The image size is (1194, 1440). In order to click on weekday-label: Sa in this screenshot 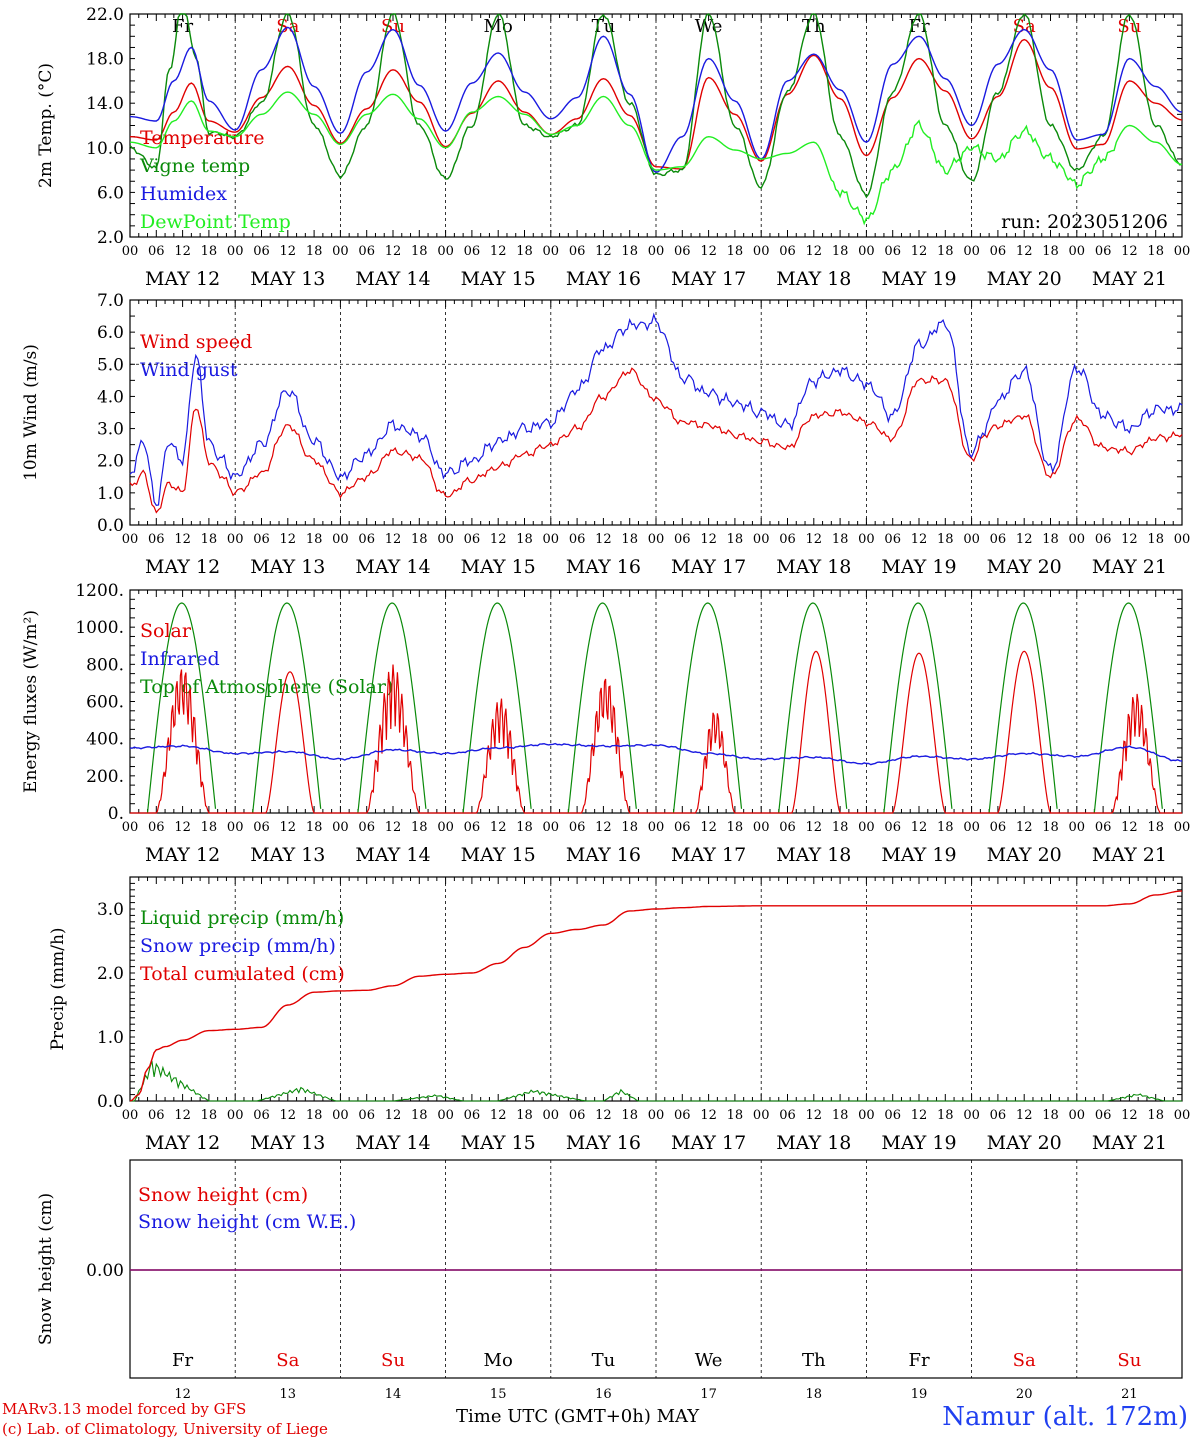, I will do `click(287, 1360)`.